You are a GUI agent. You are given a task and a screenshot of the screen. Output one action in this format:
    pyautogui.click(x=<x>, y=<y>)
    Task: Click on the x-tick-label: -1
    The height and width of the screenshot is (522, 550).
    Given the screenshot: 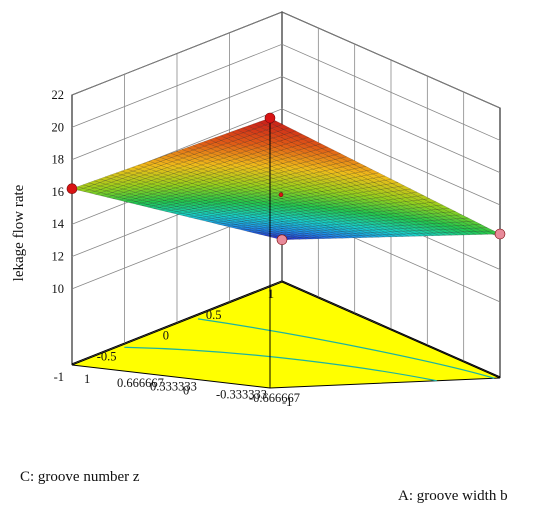 What is the action you would take?
    pyautogui.click(x=287, y=402)
    